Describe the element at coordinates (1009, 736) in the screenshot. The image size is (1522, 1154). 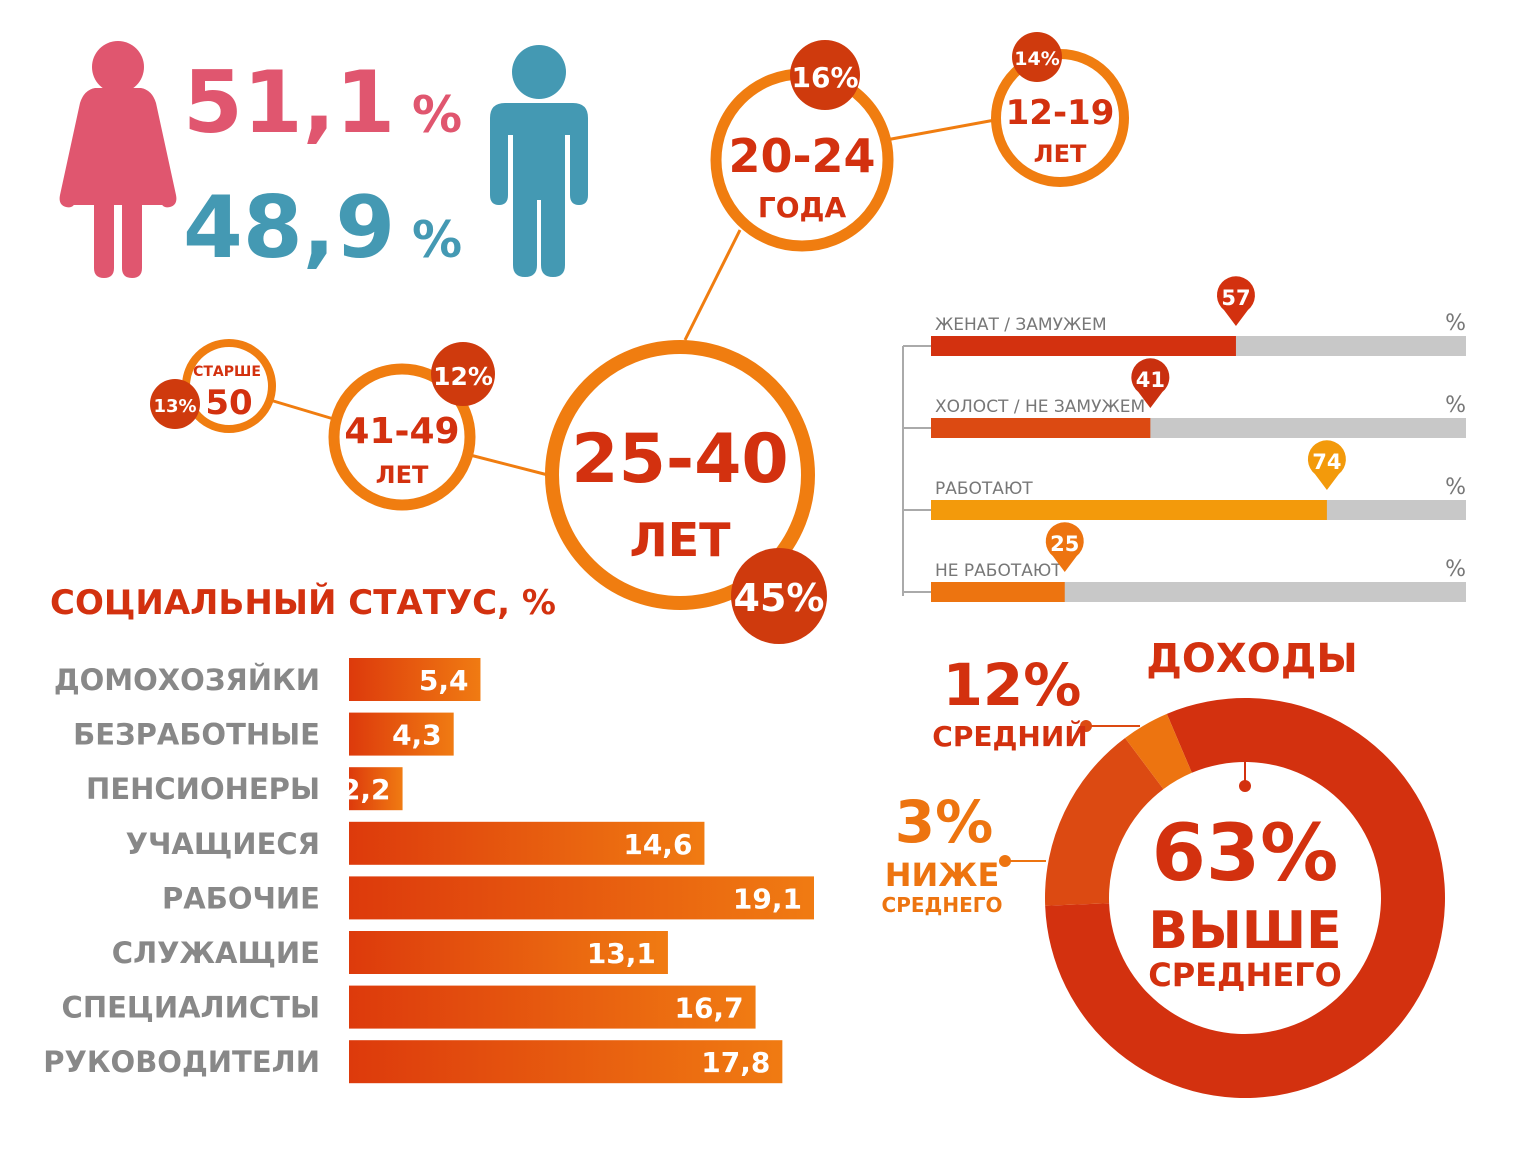
I see `income-middle-label: СРЕДНИЙ` at that location.